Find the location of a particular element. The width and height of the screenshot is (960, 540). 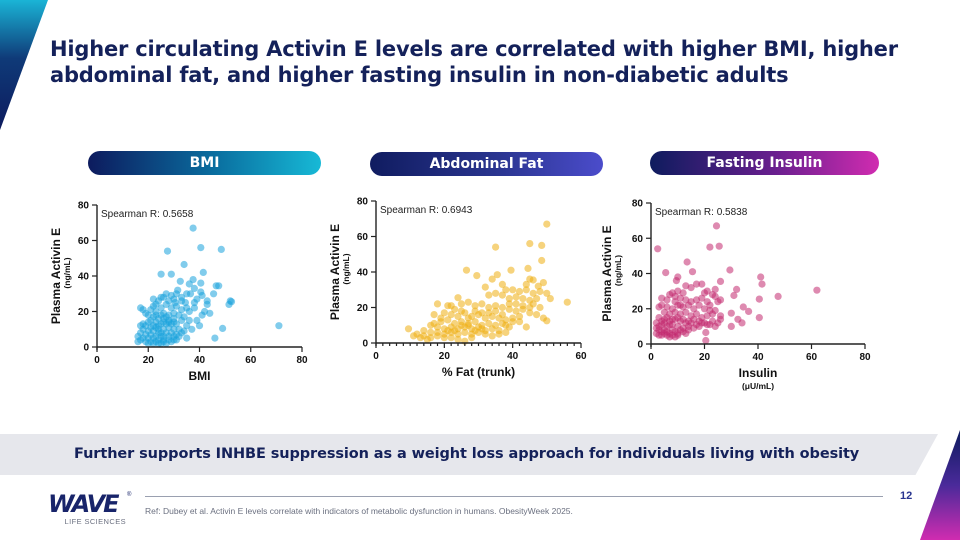

corner-accent-bottom-right is located at coordinates (940, 485).